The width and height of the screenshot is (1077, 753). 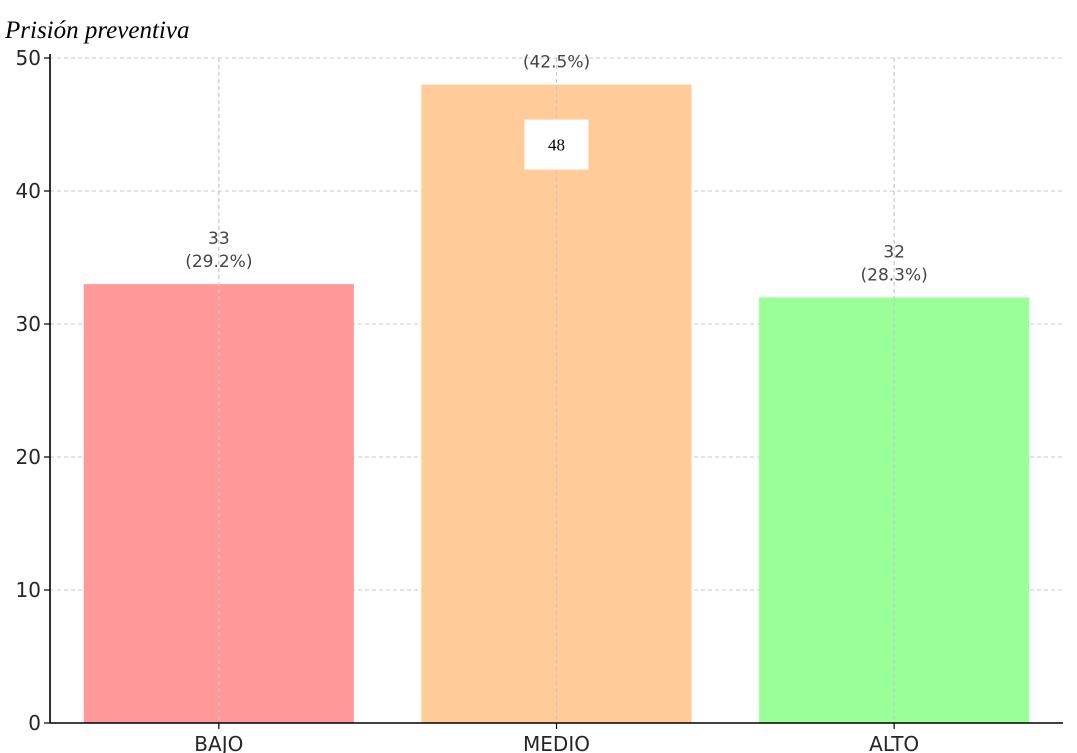 I want to click on x-tick-label-medio: MEDIO, so click(x=556, y=742).